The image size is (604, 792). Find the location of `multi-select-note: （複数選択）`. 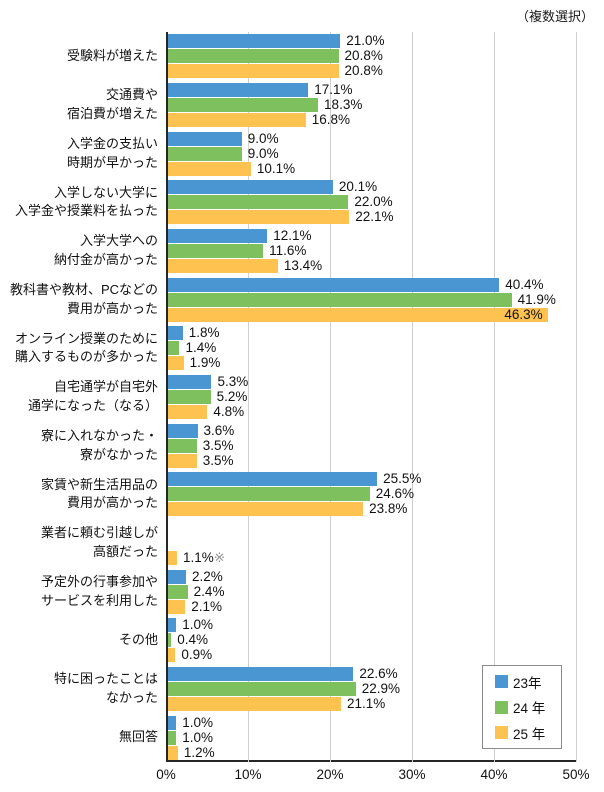

multi-select-note: （複数選択） is located at coordinates (554, 16).